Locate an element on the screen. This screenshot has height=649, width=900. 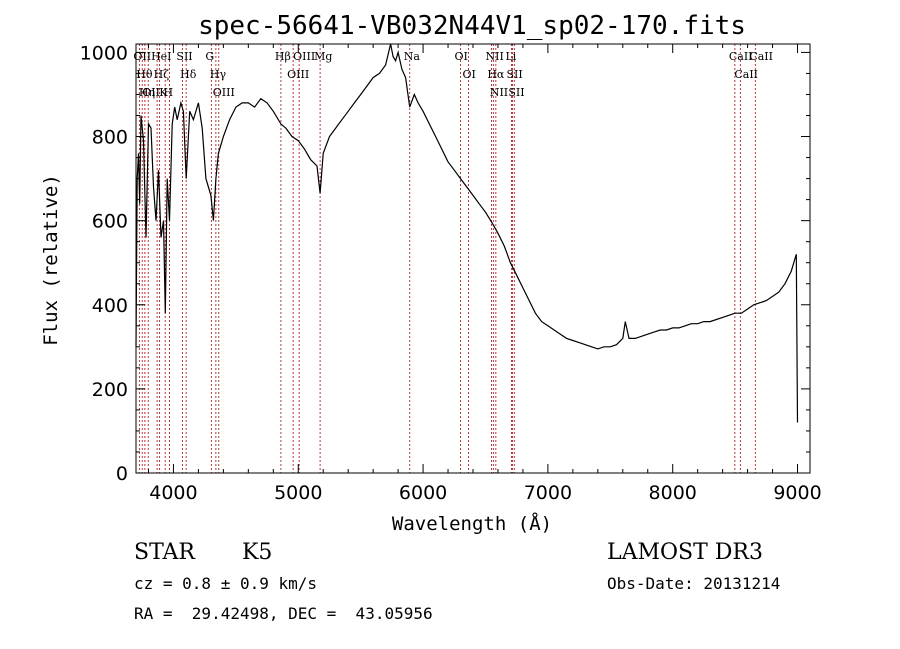
line-label-1: Hθ is located at coordinates (144, 74).